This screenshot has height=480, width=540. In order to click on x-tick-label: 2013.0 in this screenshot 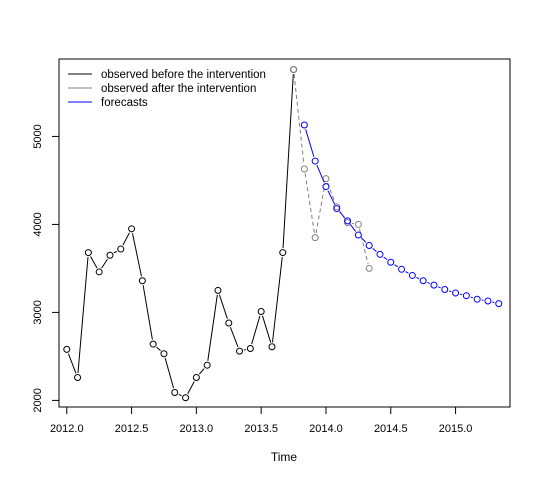, I will do `click(197, 429)`.